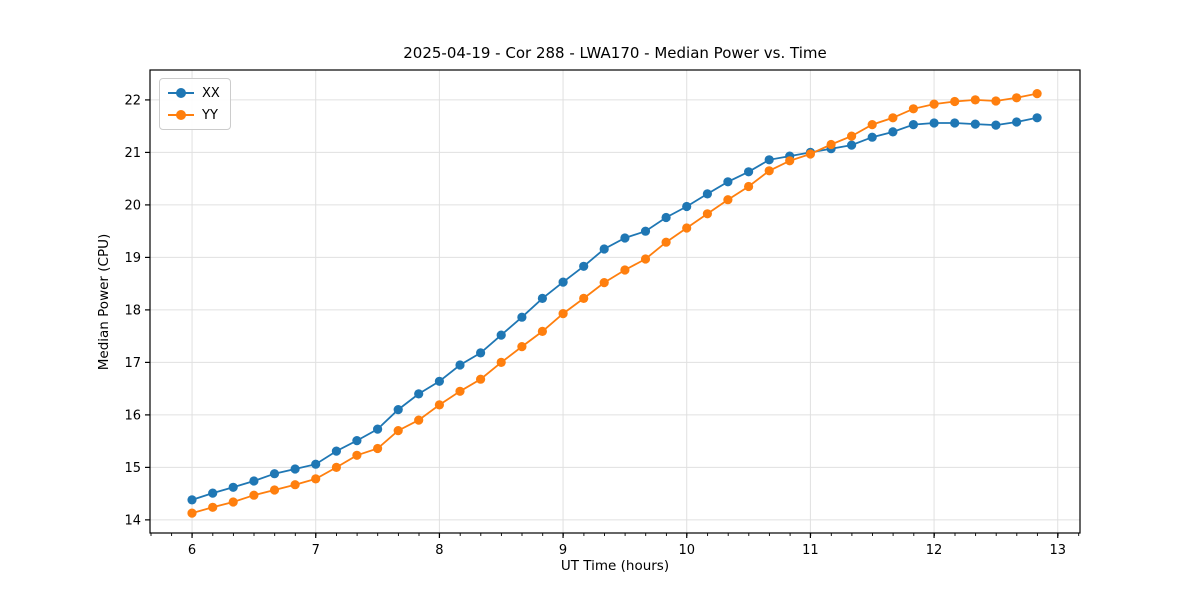 The image size is (1200, 600). What do you see at coordinates (211, 93) in the screenshot?
I see `legend-label-xx: XX` at bounding box center [211, 93].